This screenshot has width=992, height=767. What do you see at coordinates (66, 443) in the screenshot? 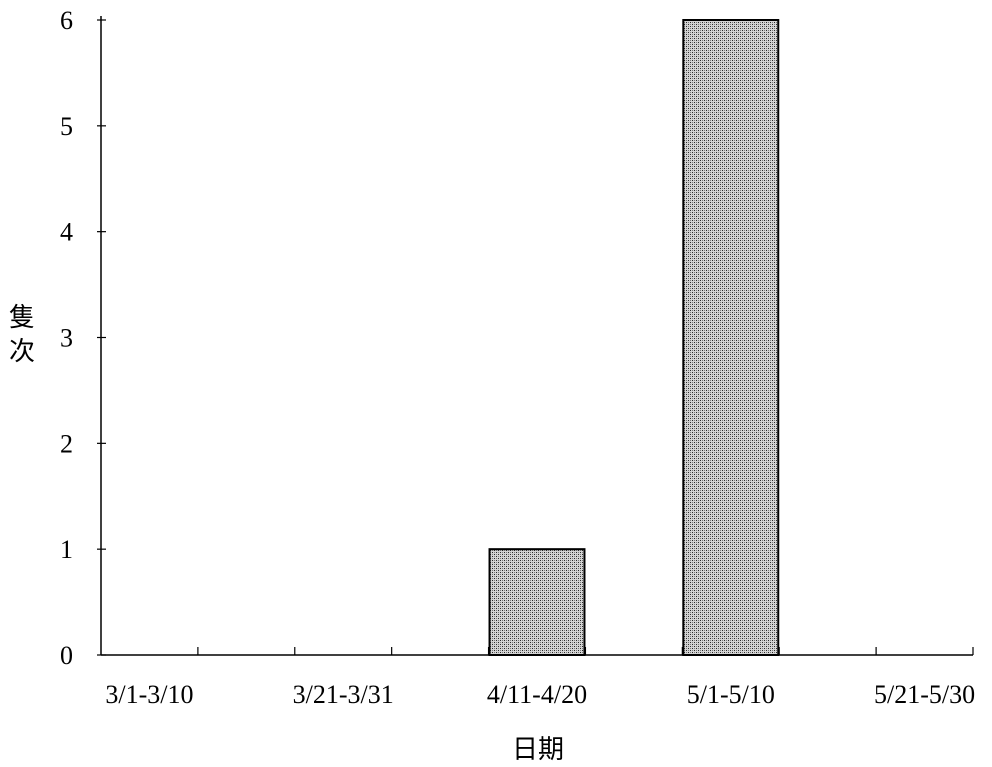
I see `y-tick-label: 2` at bounding box center [66, 443].